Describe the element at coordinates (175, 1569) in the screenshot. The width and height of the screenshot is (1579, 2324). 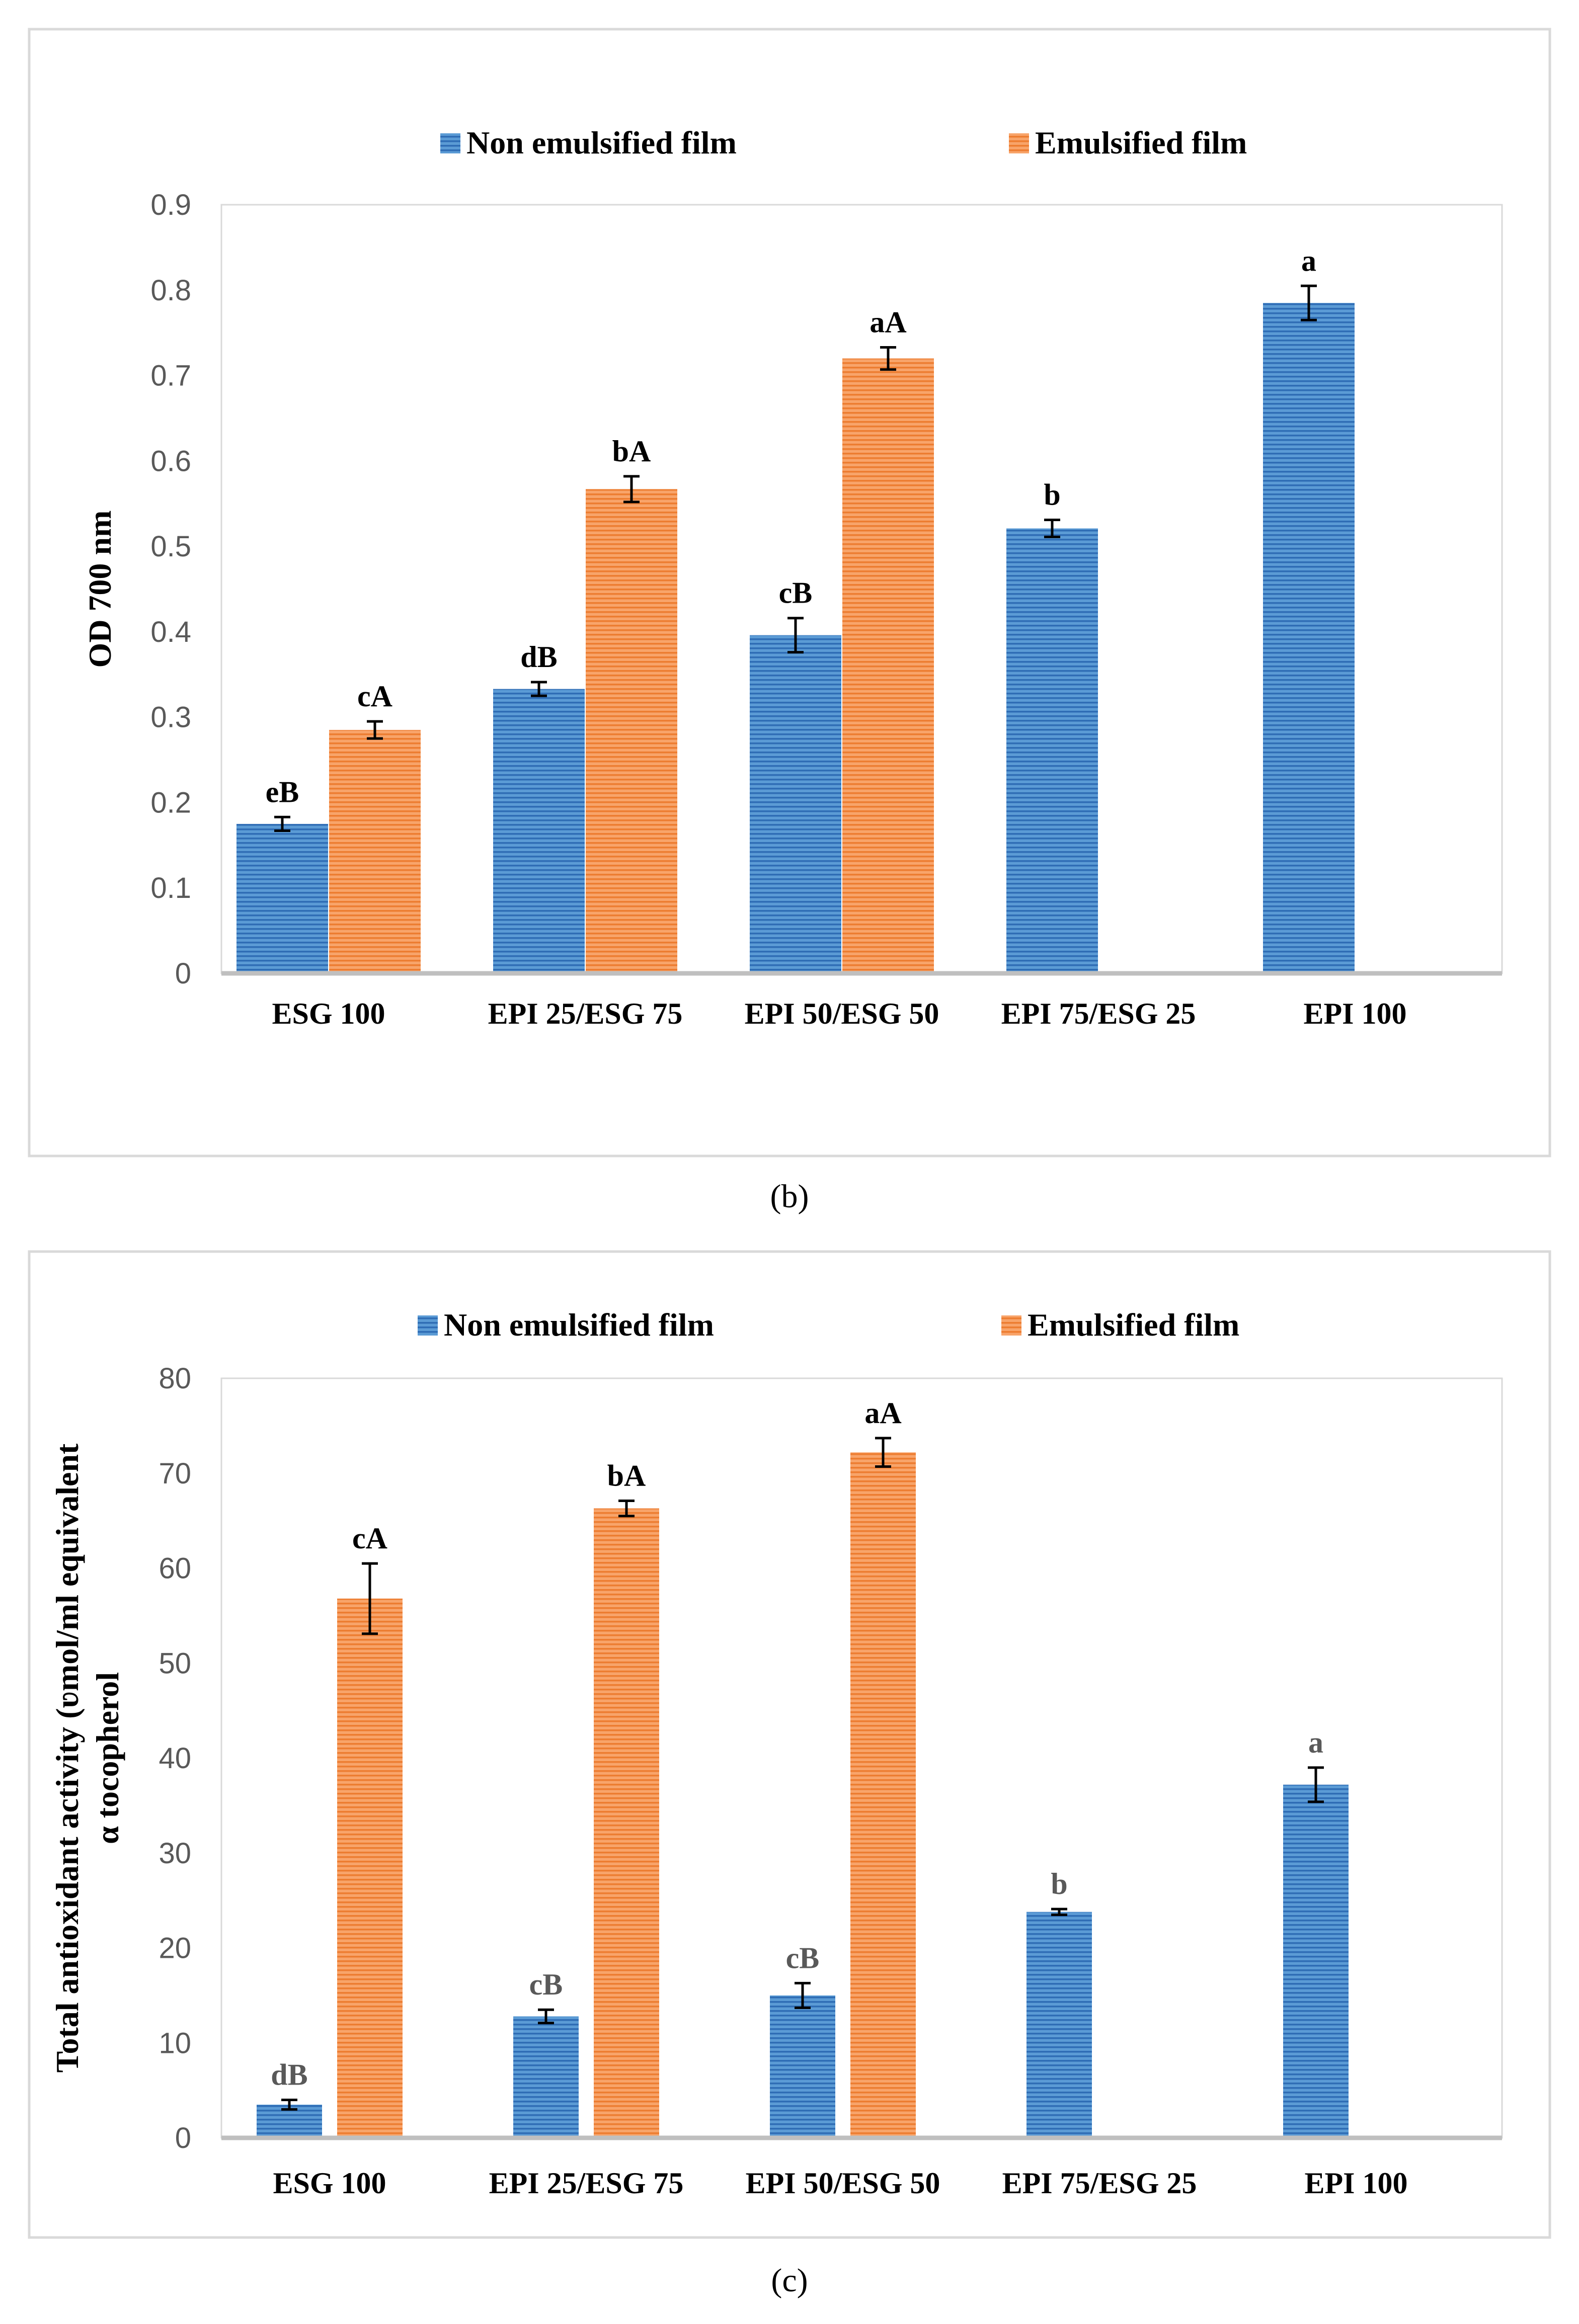
I see `y-tick-label: 60` at that location.